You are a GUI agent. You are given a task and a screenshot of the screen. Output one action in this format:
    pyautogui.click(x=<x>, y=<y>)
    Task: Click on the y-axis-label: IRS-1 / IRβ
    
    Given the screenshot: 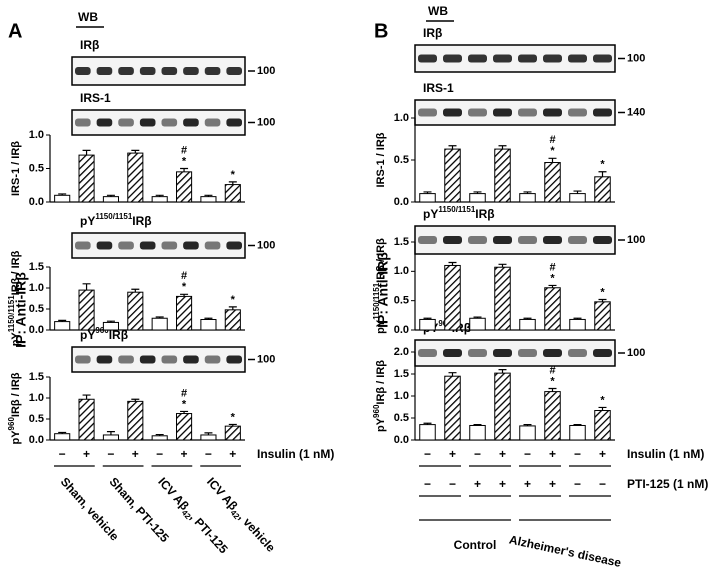 What is the action you would take?
    pyautogui.click(x=381, y=159)
    